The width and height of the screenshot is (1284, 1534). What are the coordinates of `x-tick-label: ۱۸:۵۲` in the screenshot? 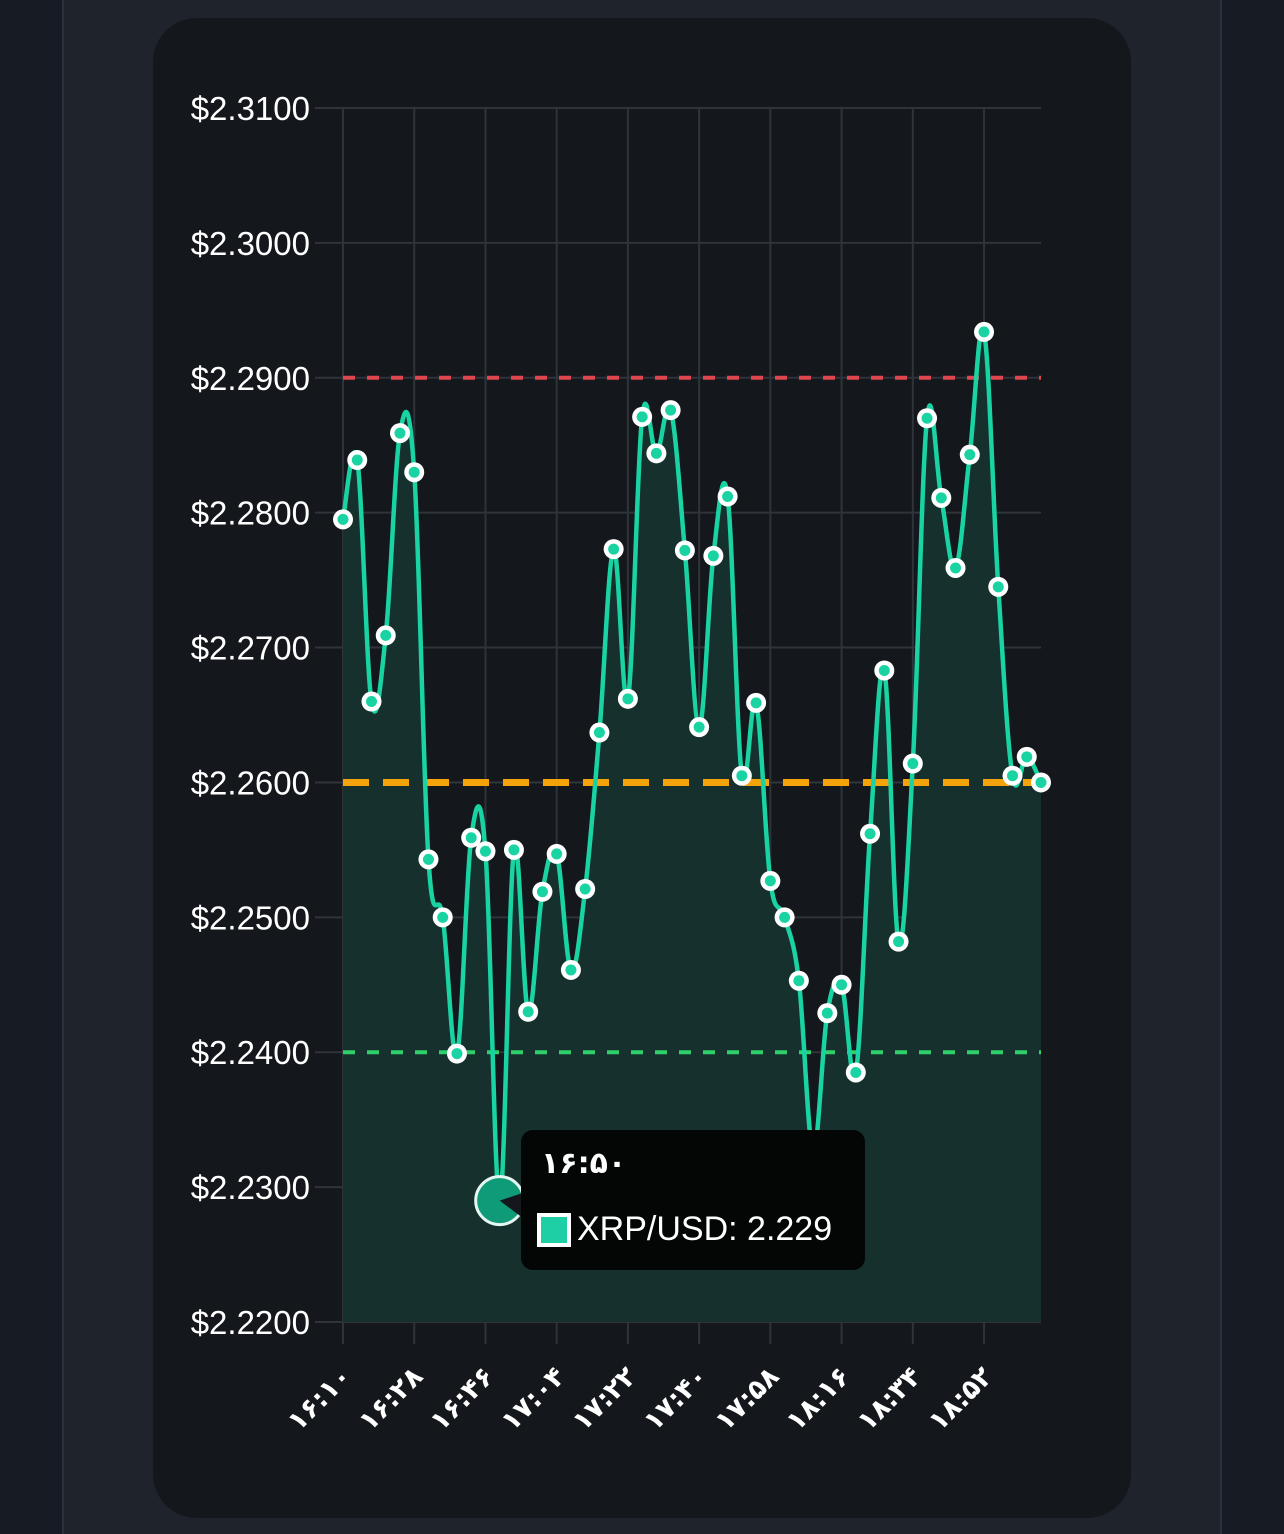 It's located at (961, 1399).